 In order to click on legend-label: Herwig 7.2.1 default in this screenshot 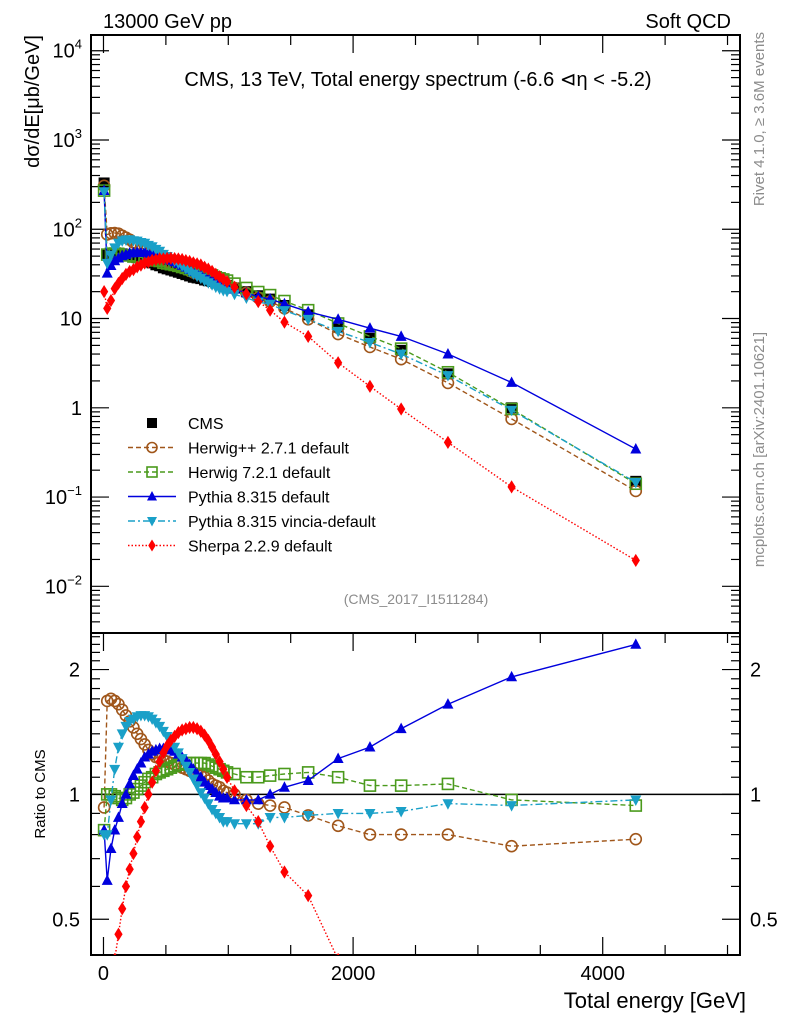, I will do `click(259, 473)`.